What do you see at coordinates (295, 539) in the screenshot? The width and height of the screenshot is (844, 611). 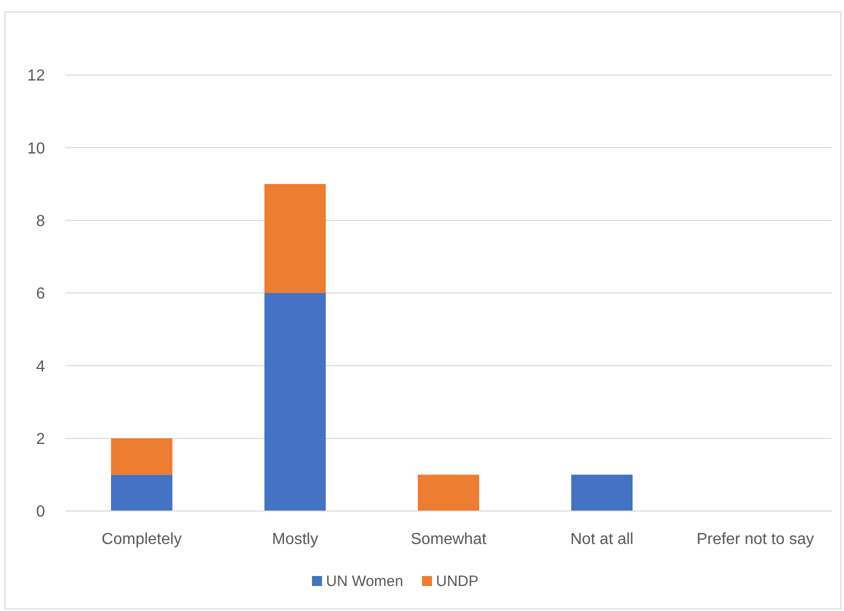 I see `x-tick-label: Mostly` at bounding box center [295, 539].